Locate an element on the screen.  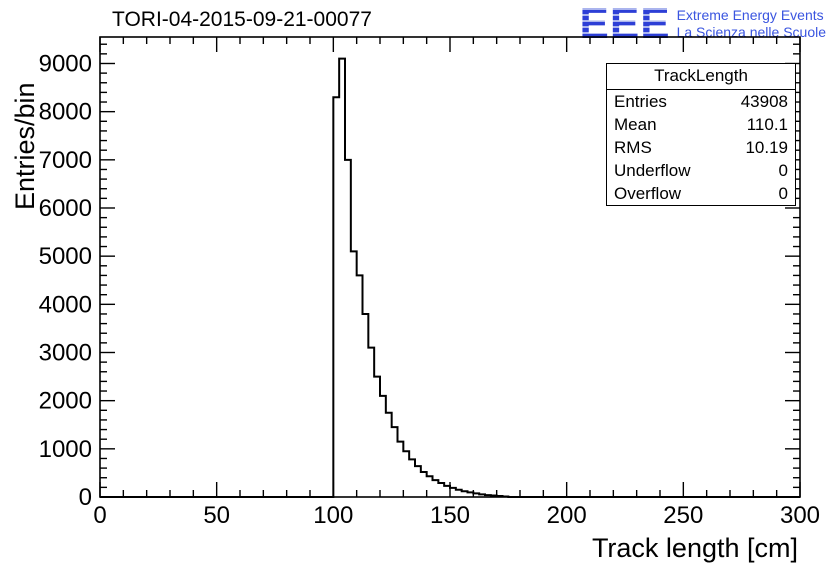
stats-label: RMS is located at coordinates (633, 147).